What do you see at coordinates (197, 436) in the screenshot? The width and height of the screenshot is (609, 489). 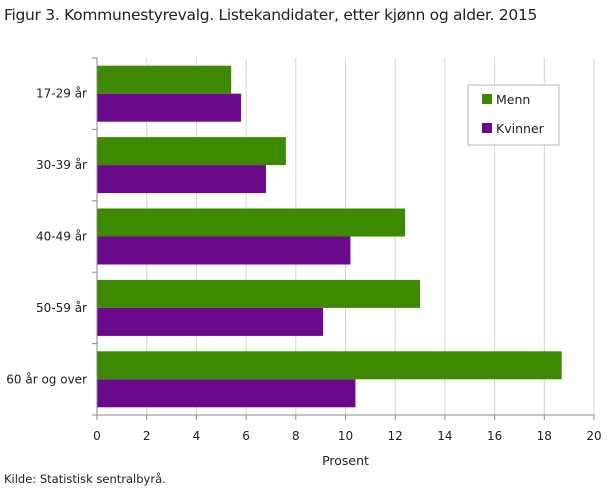 I see `x-tick-label: 4` at bounding box center [197, 436].